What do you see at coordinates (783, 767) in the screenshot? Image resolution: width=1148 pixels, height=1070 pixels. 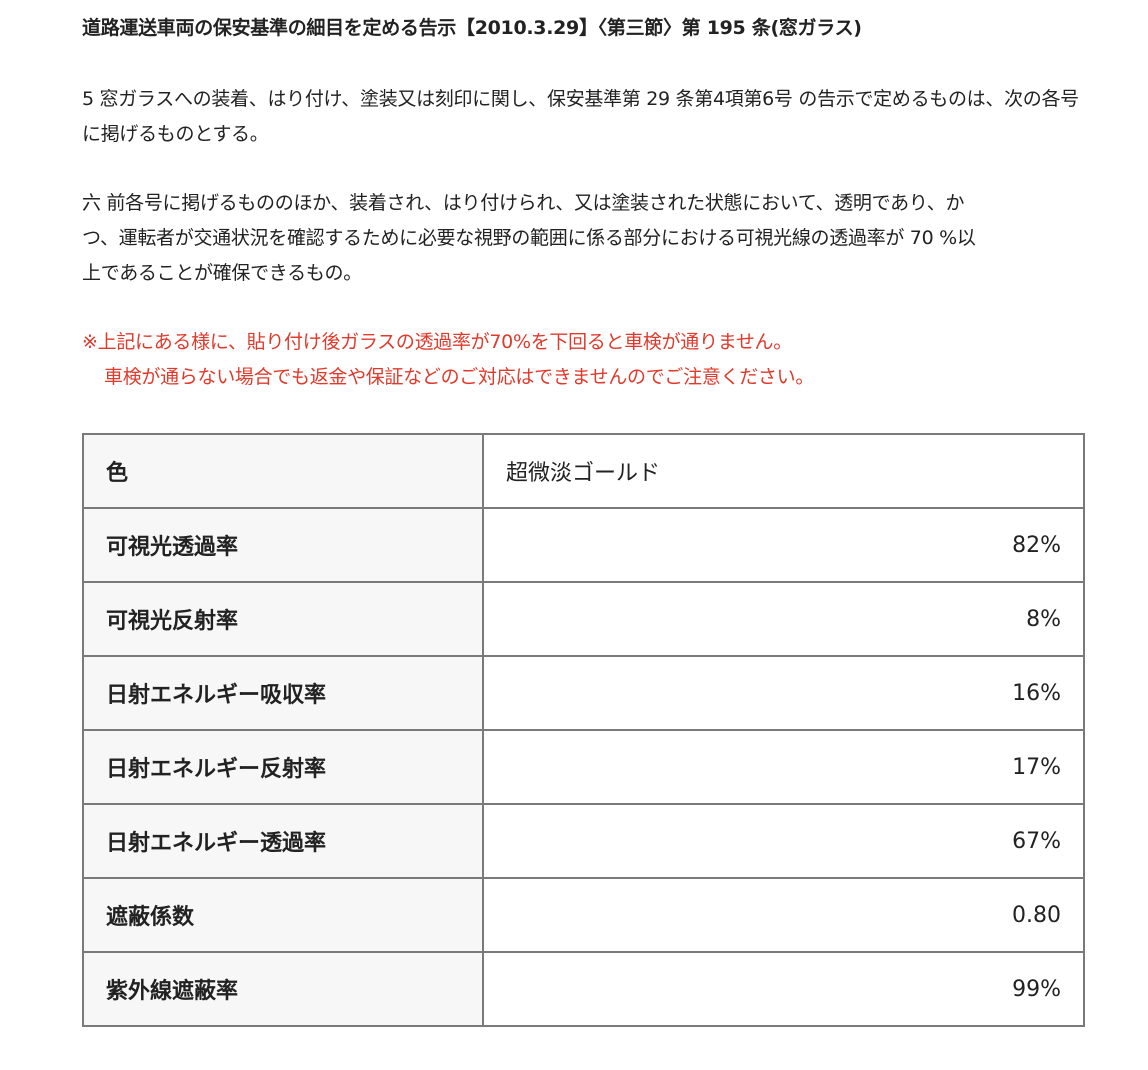 I see `row-value: 17%` at bounding box center [783, 767].